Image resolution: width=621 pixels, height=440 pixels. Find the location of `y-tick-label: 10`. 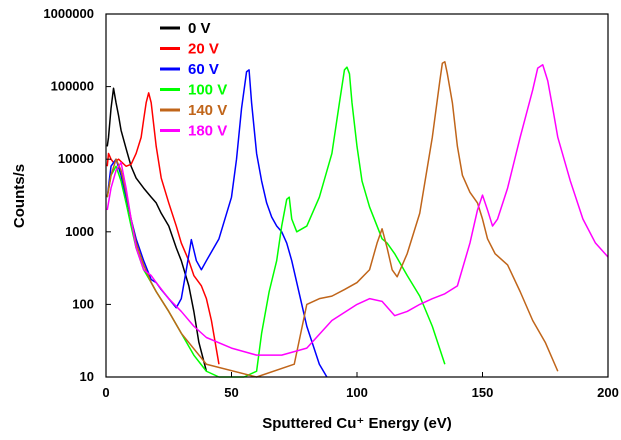

y-tick-label: 10 is located at coordinates (87, 376).